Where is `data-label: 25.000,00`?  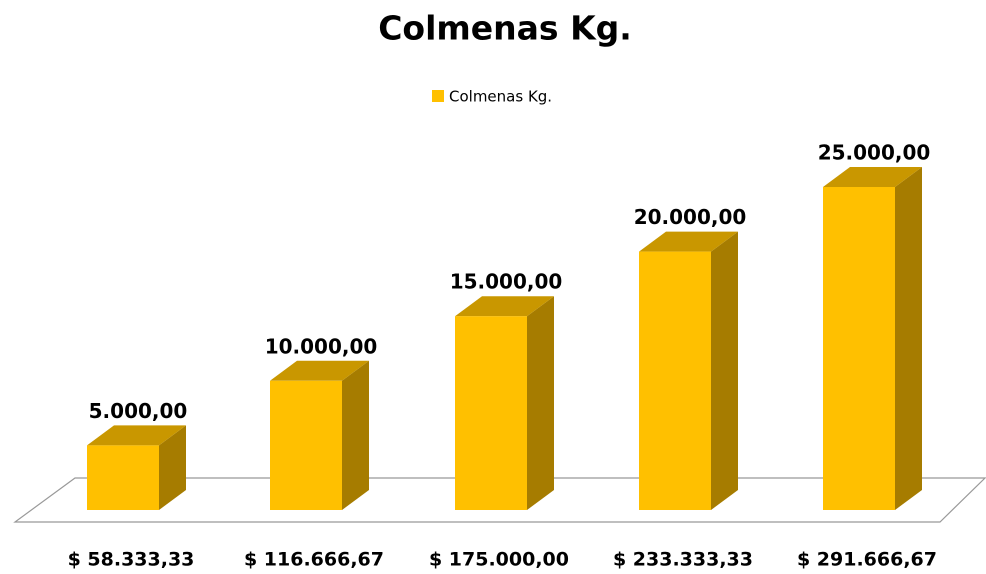 data-label: 25.000,00 is located at coordinates (874, 153).